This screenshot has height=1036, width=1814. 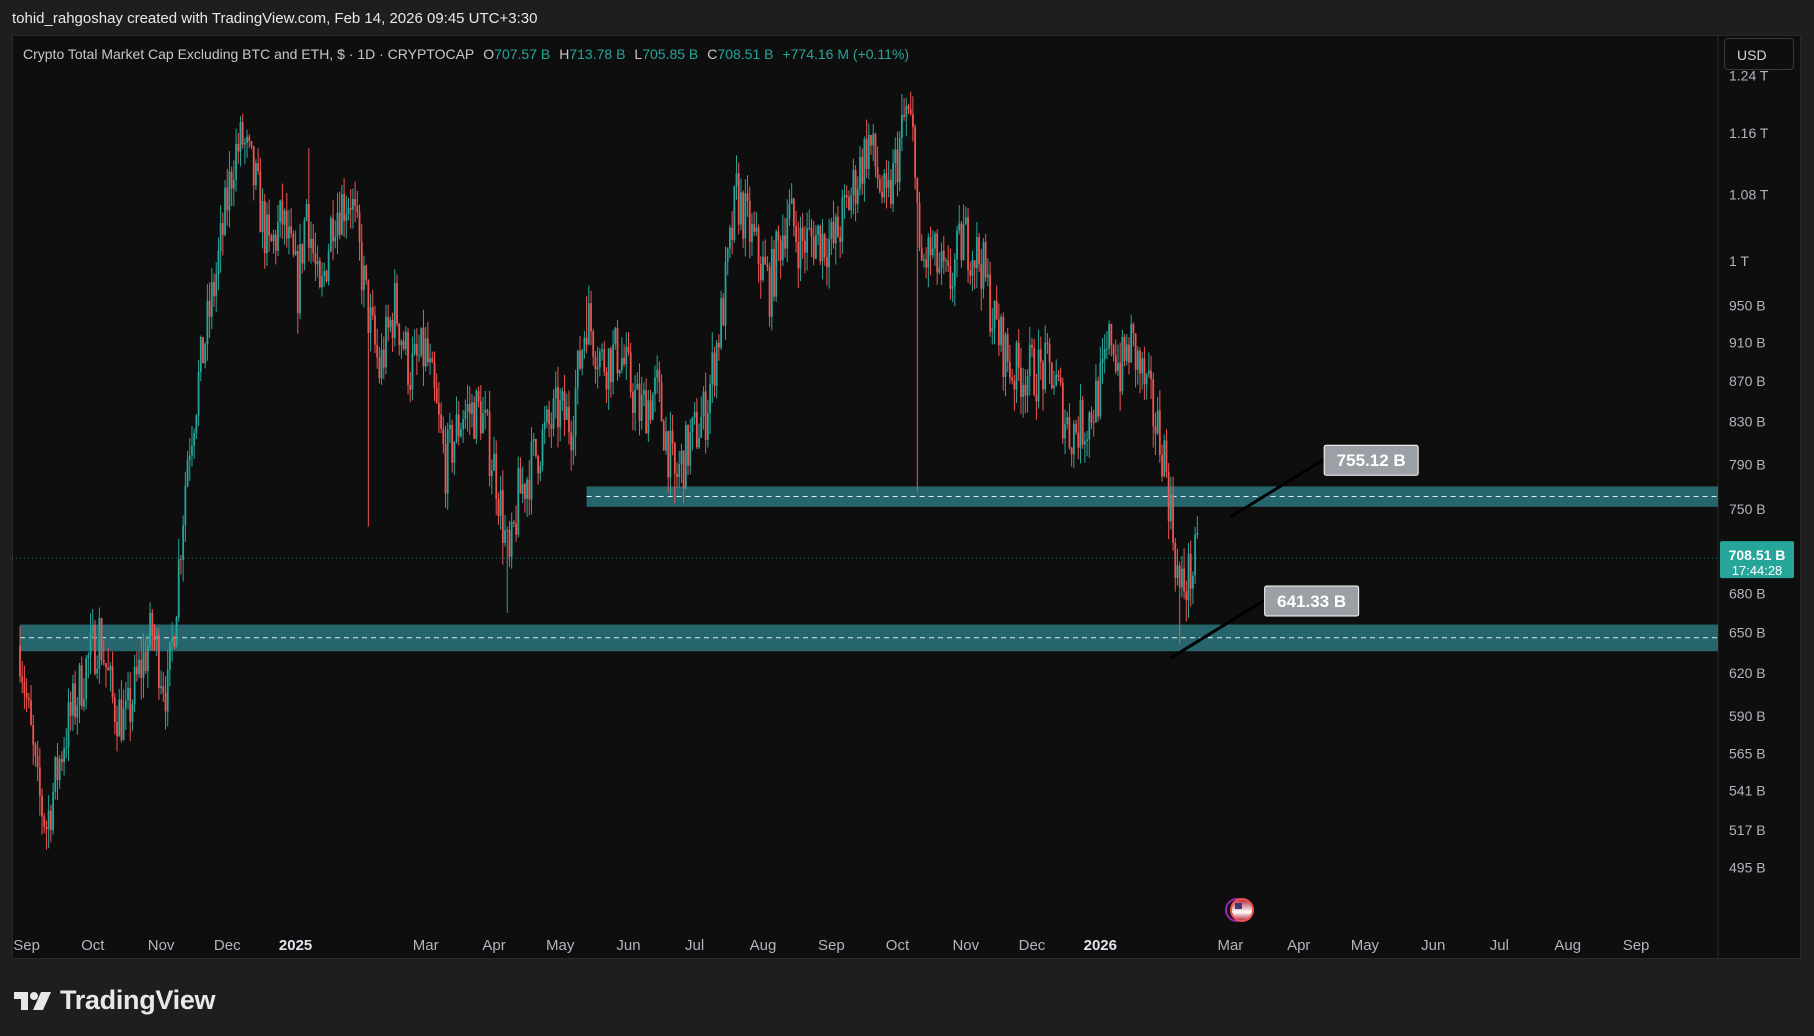 I want to click on time-axis-label: Jun, so click(x=1433, y=945).